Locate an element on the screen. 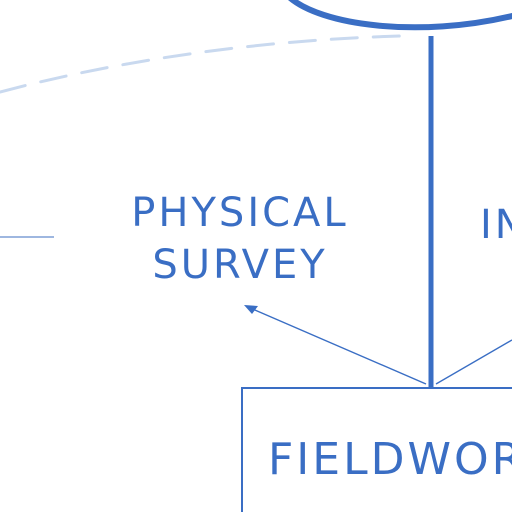  dashed-arc is located at coordinates (201, 64).